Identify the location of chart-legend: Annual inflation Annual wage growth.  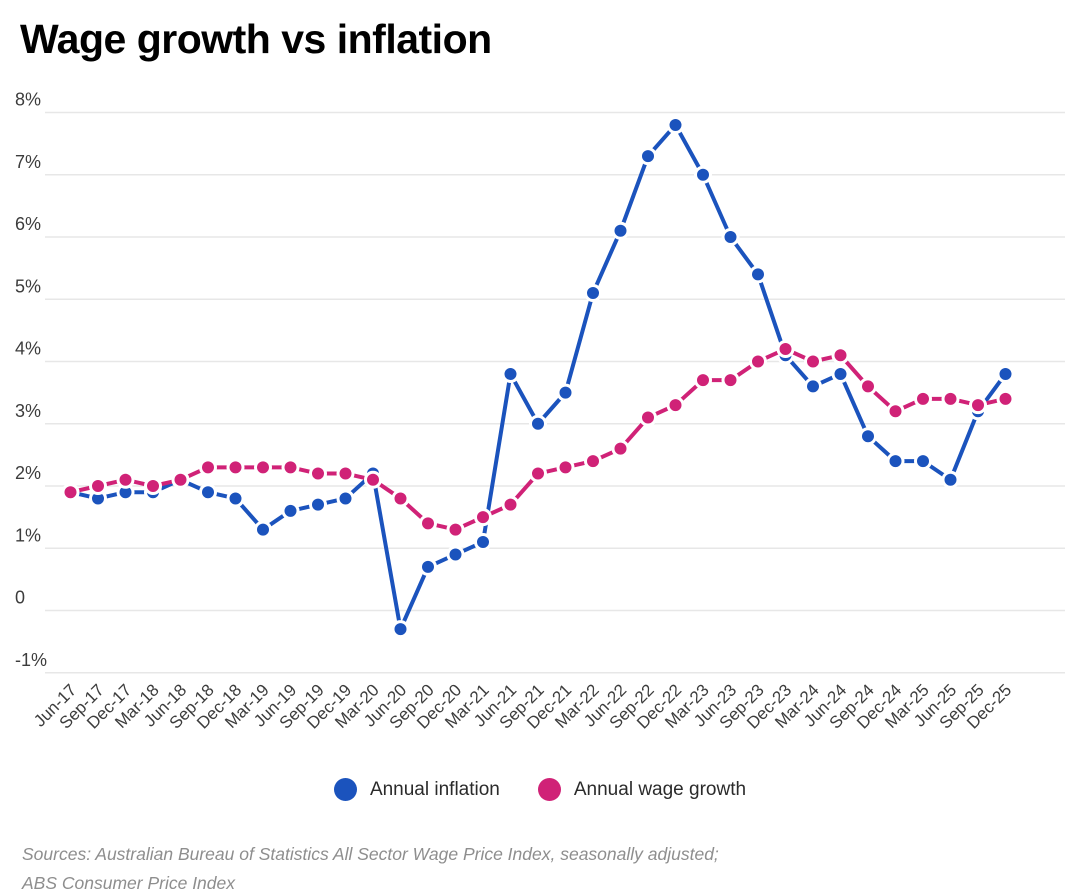
(540, 789).